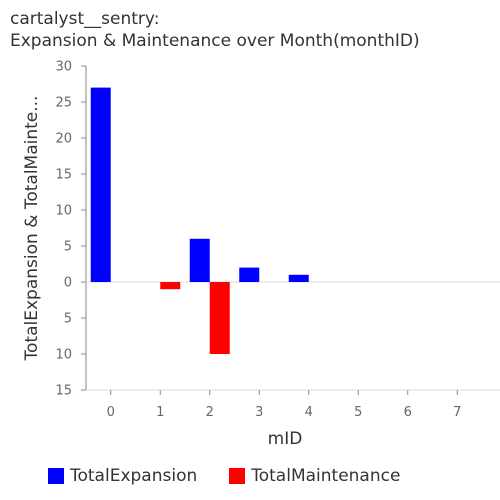 The image size is (500, 500). Describe the element at coordinates (326, 476) in the screenshot. I see `legend-label-maintenance: TotalMaintenance` at that location.